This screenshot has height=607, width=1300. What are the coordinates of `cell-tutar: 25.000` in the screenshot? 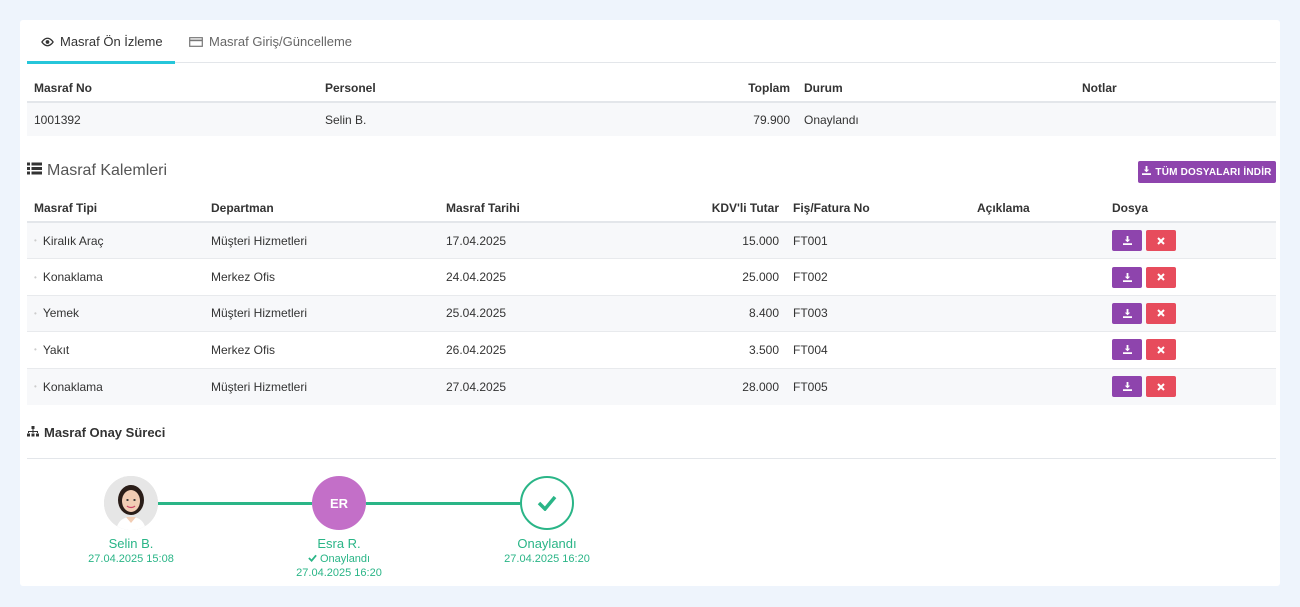 It's located at (760, 277).